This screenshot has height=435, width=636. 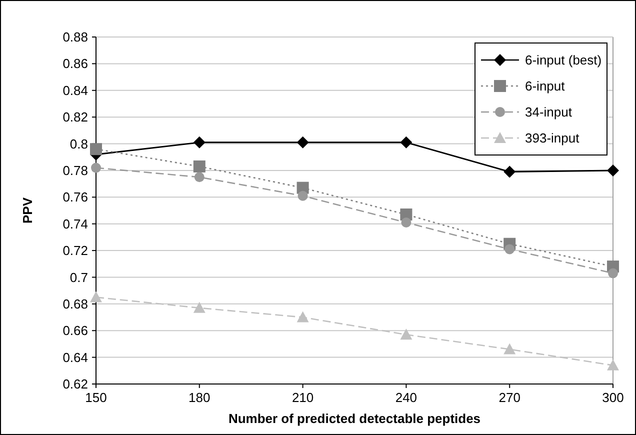 What do you see at coordinates (96, 397) in the screenshot?
I see `x-tick-label: 150` at bounding box center [96, 397].